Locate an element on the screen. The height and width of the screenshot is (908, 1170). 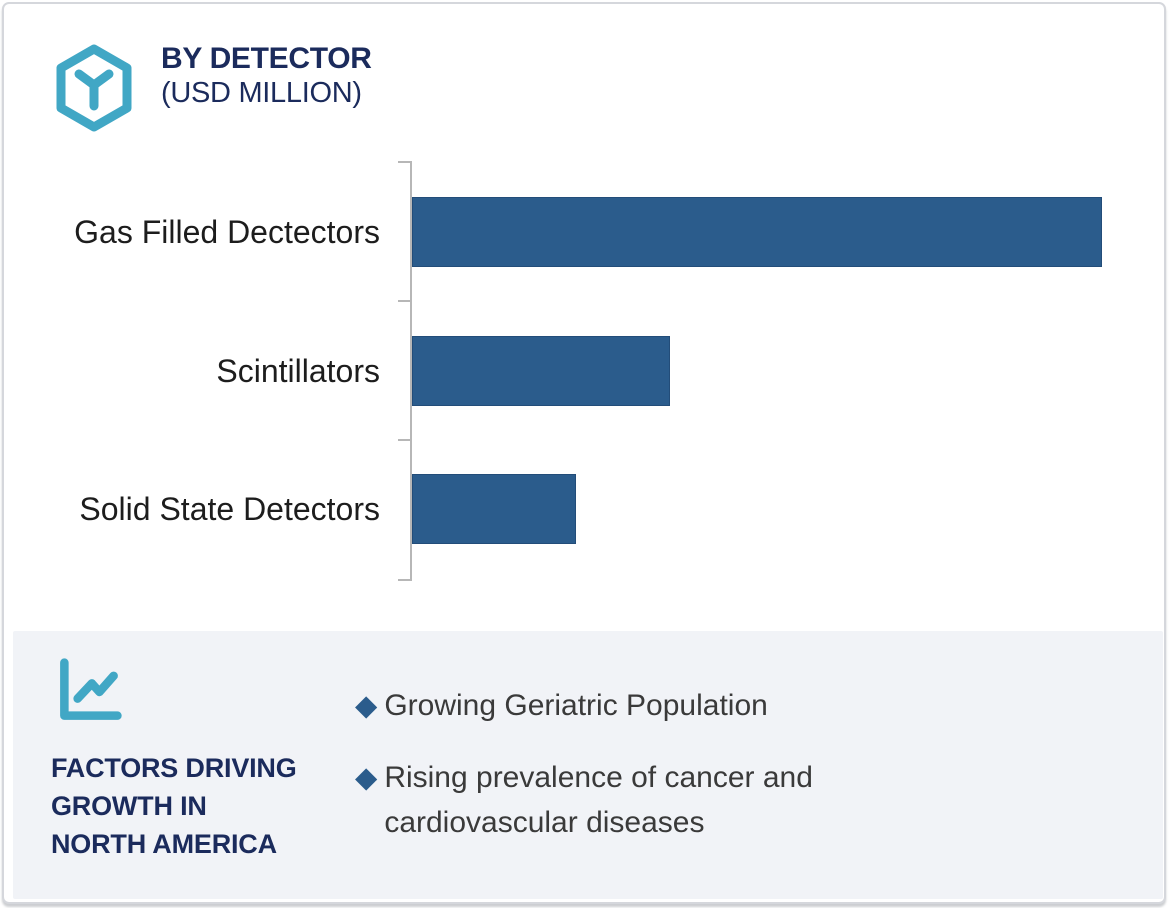
factors-title: FACTORS DRIVING GROWTH IN NORTH AMERICA is located at coordinates (174, 806).